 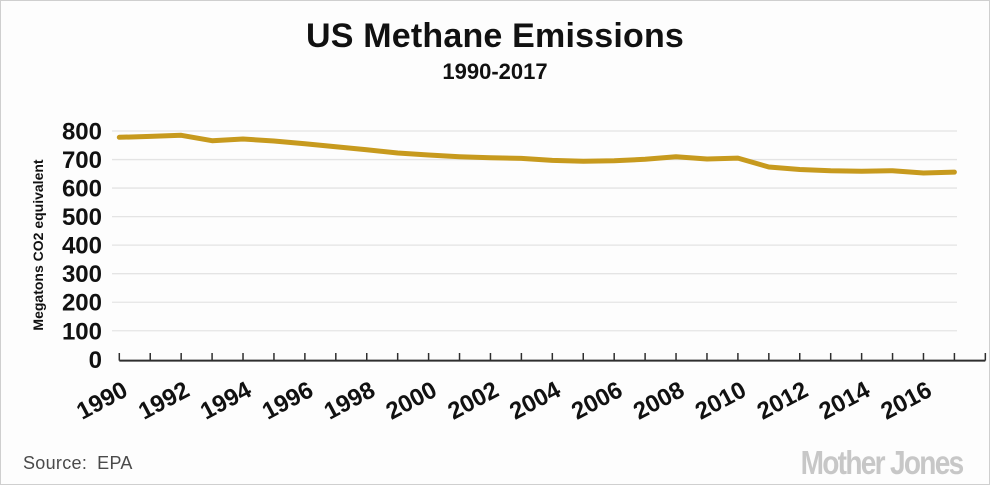 What do you see at coordinates (288, 400) in the screenshot?
I see `svg-text: 1996` at bounding box center [288, 400].